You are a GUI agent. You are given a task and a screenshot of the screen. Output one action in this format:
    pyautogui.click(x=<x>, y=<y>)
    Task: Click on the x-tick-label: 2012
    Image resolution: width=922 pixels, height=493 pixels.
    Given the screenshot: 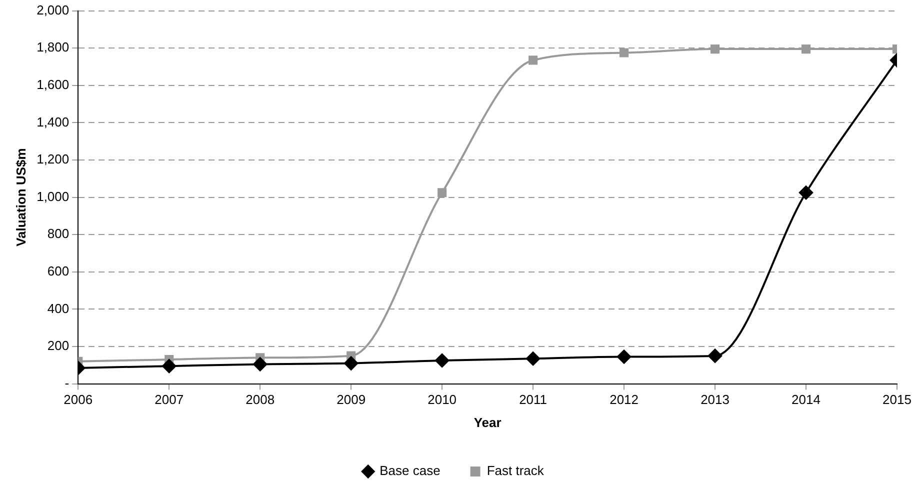 What is the action you would take?
    pyautogui.click(x=624, y=400)
    